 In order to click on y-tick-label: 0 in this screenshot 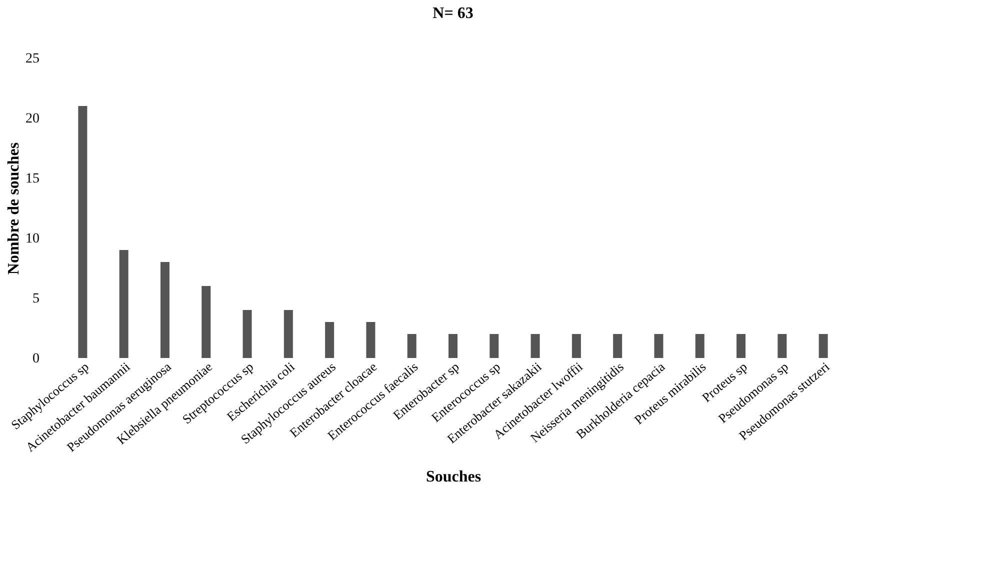, I will do `click(36, 359)`.